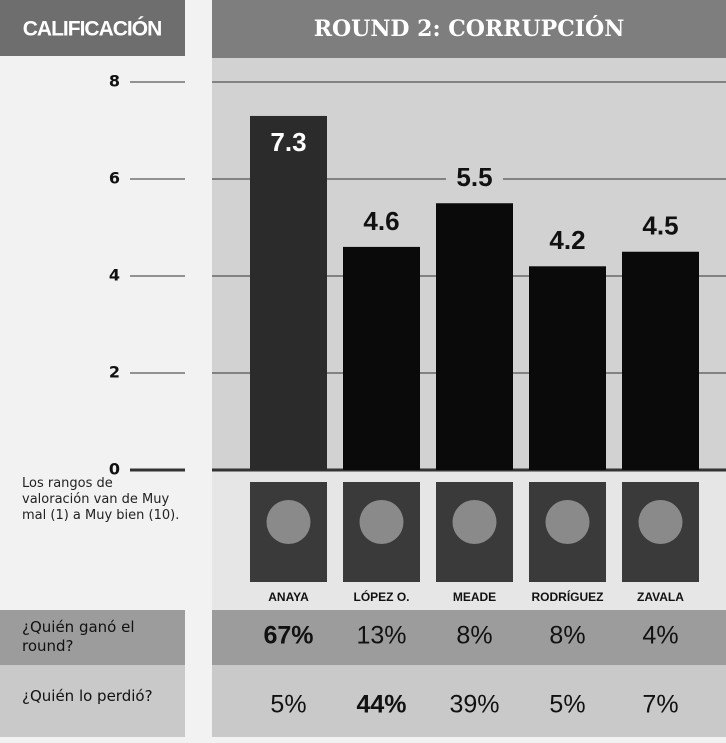 This screenshot has height=743, width=726. What do you see at coordinates (381, 636) in the screenshot?
I see `table-cell: 13%` at bounding box center [381, 636].